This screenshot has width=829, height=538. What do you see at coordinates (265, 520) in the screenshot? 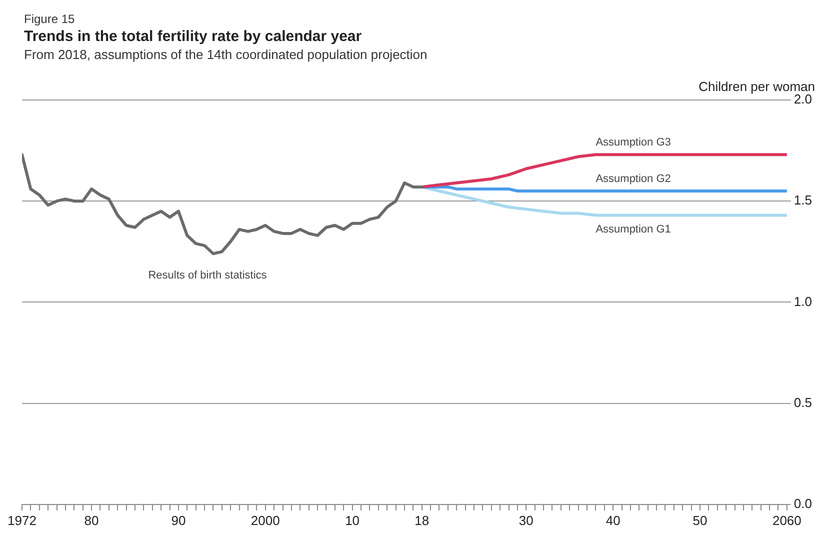
I see `x-tick-label: 2000` at bounding box center [265, 520].